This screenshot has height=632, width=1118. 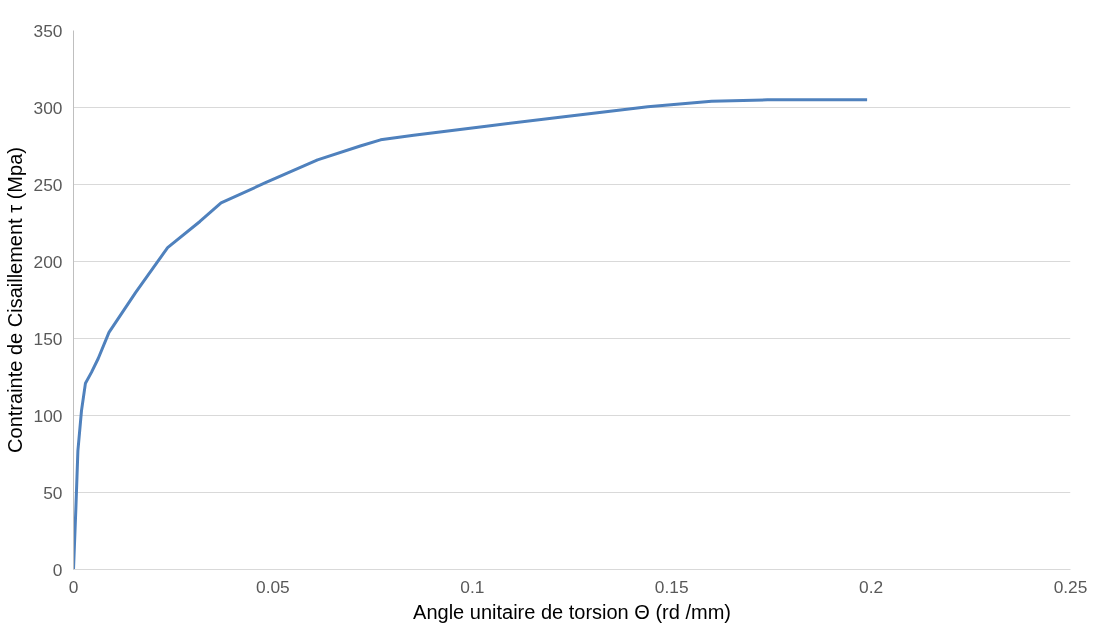 What do you see at coordinates (1070, 586) in the screenshot?
I see `x-tick-label: 0.25` at bounding box center [1070, 586].